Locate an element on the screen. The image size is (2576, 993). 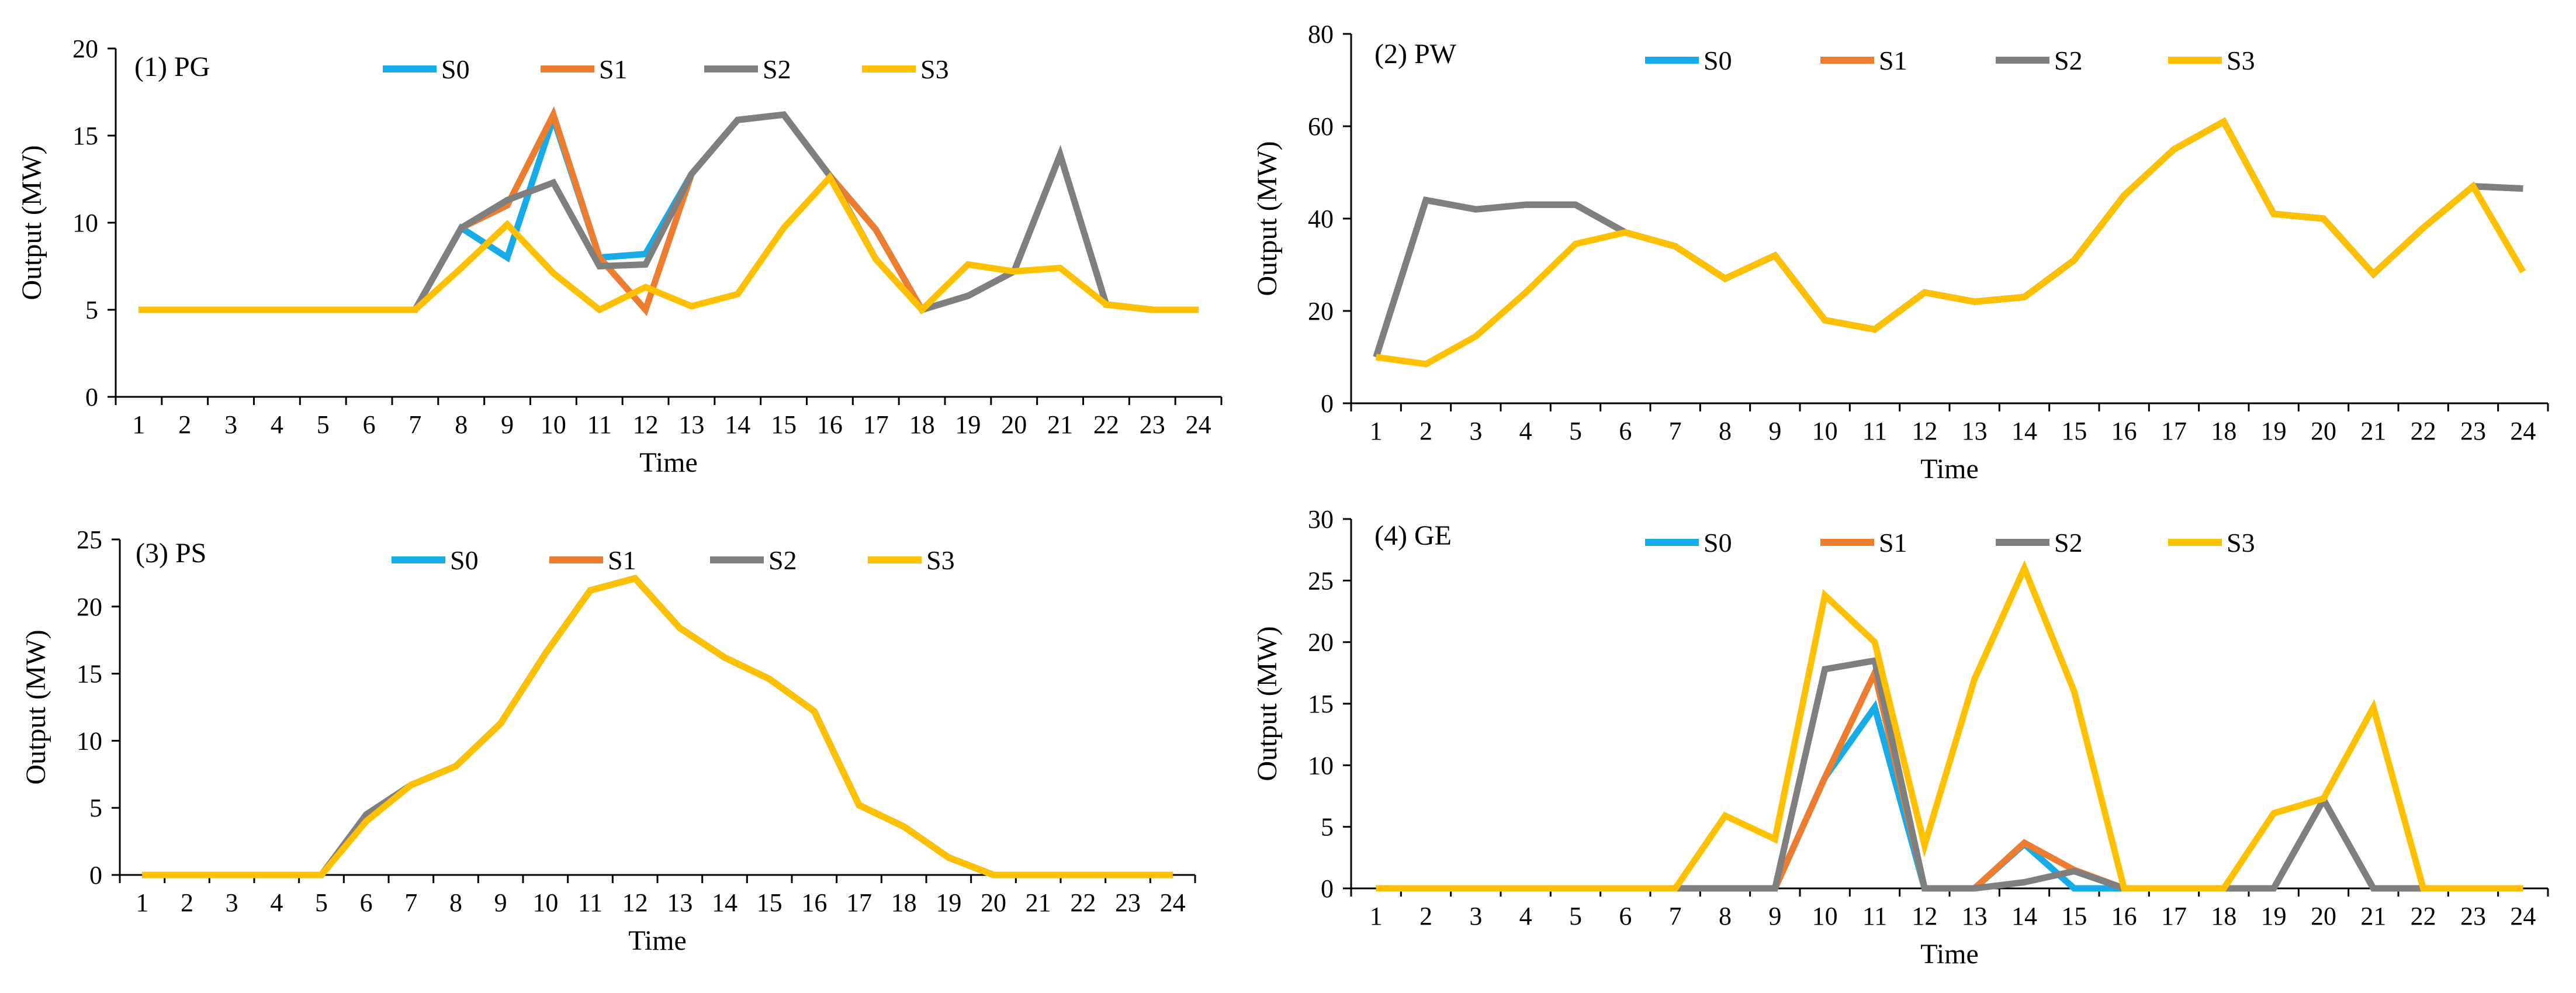
x-tick-label: 14 is located at coordinates (725, 902).